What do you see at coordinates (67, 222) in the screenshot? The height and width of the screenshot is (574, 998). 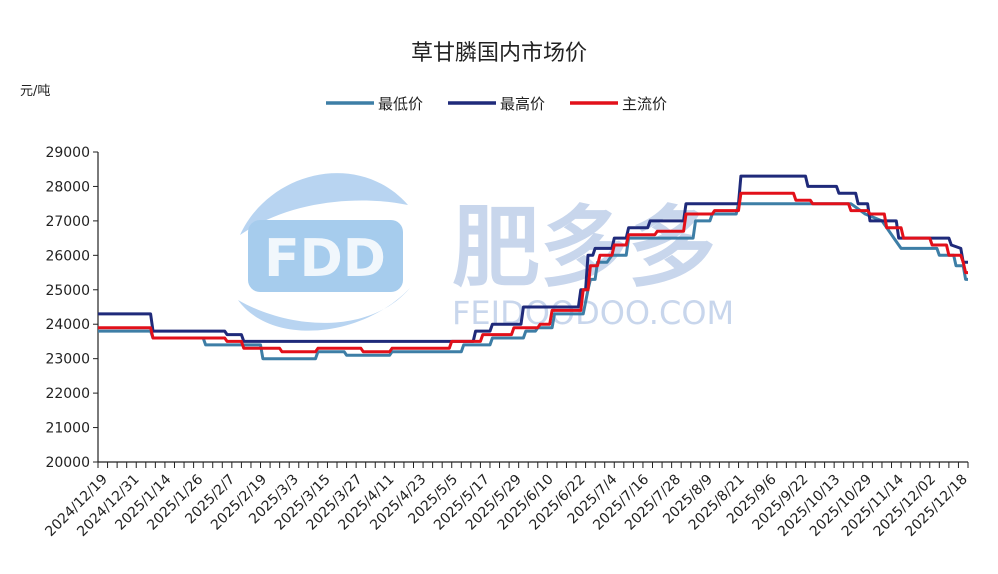 I see `y-tick-label: 27000` at bounding box center [67, 222].